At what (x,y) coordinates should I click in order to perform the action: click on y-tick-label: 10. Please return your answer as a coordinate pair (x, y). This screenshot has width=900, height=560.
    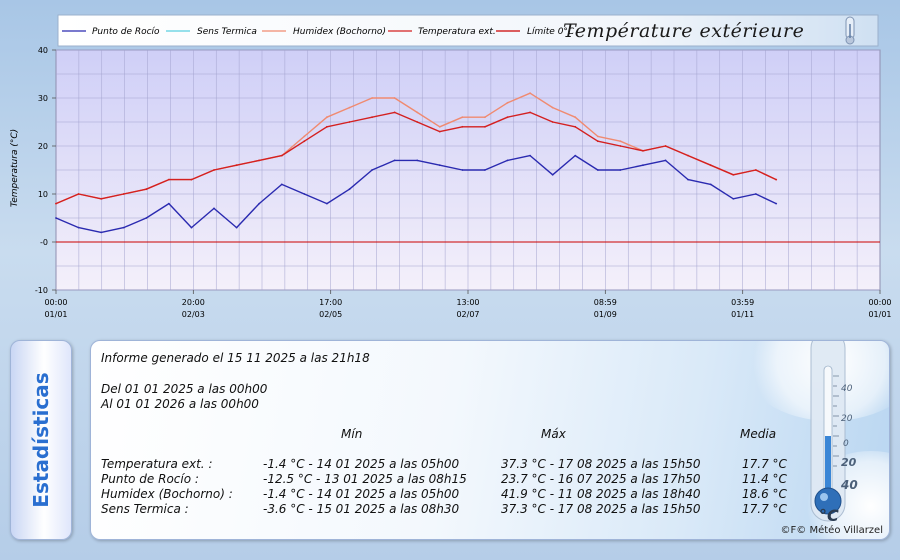
    Looking at the image, I should click on (43, 194).